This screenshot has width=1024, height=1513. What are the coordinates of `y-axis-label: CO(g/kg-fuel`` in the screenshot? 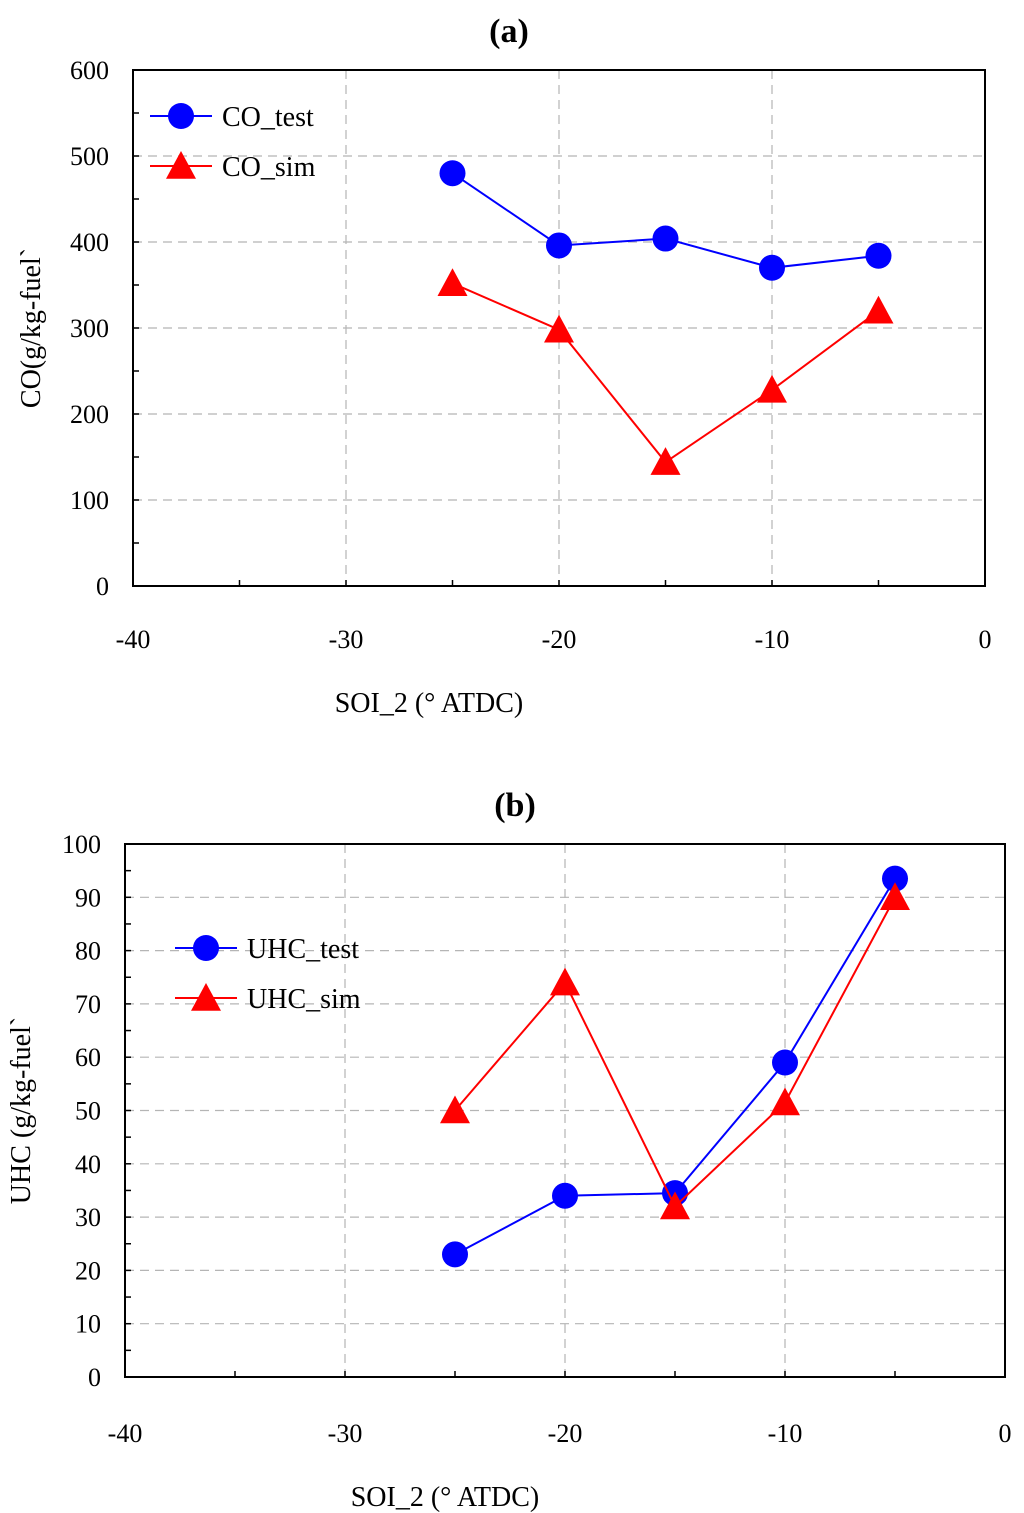 It's located at (31, 328).